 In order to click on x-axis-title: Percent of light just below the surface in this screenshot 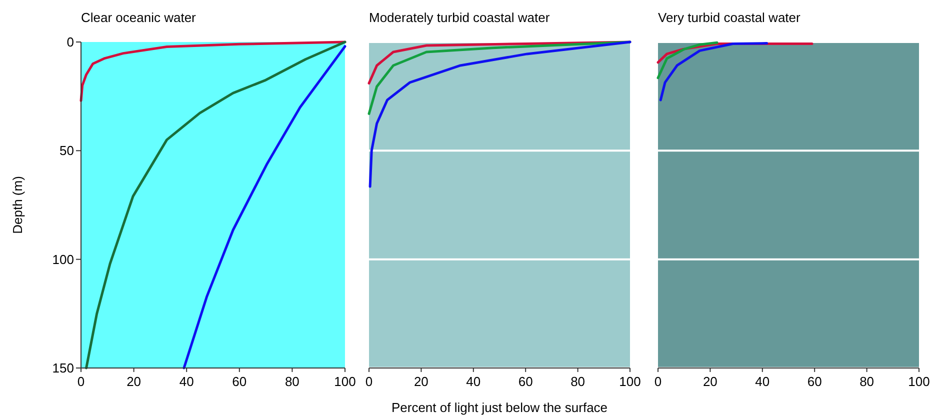, I will do `click(499, 407)`.